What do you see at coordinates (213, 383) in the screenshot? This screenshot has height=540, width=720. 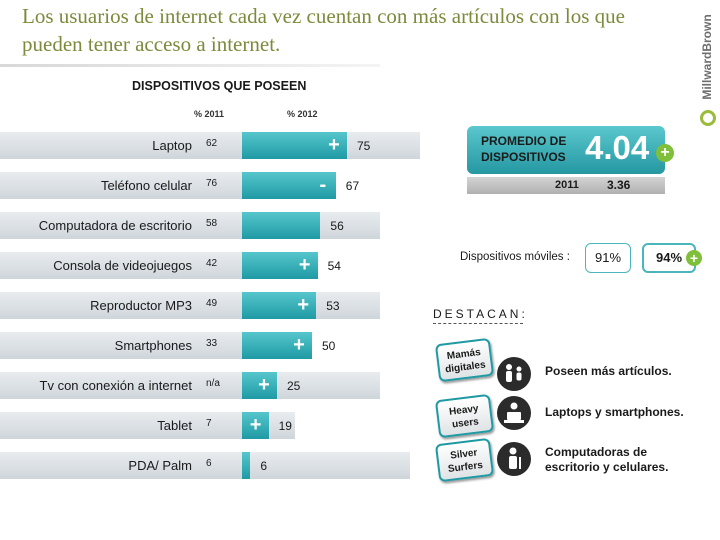 I see `value-2011: n/a` at bounding box center [213, 383].